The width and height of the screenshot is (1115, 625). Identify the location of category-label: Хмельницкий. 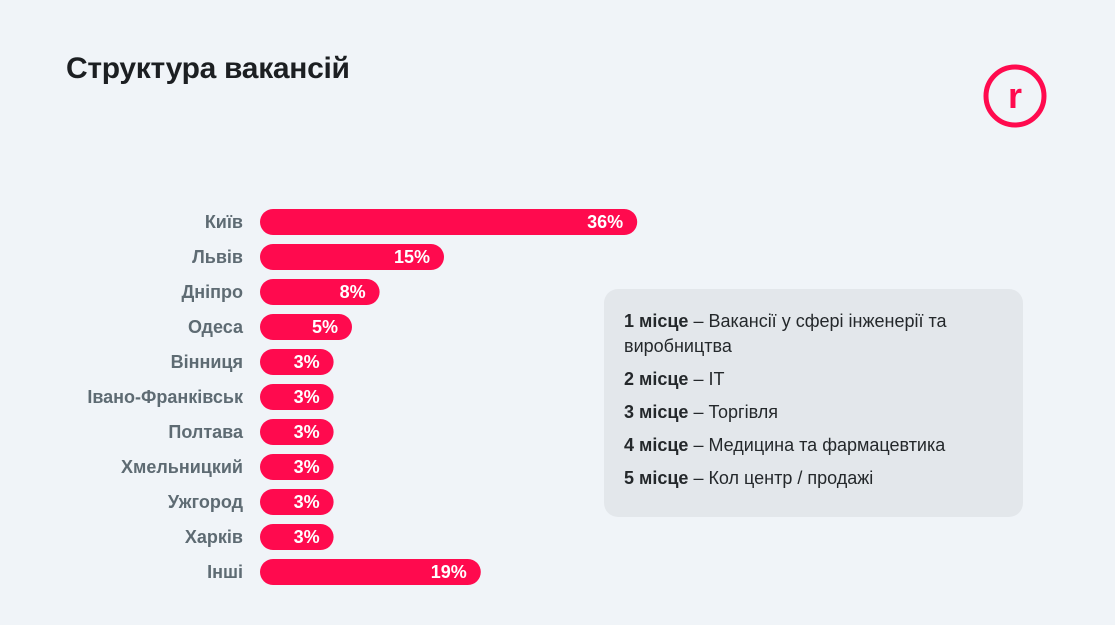
(182, 467).